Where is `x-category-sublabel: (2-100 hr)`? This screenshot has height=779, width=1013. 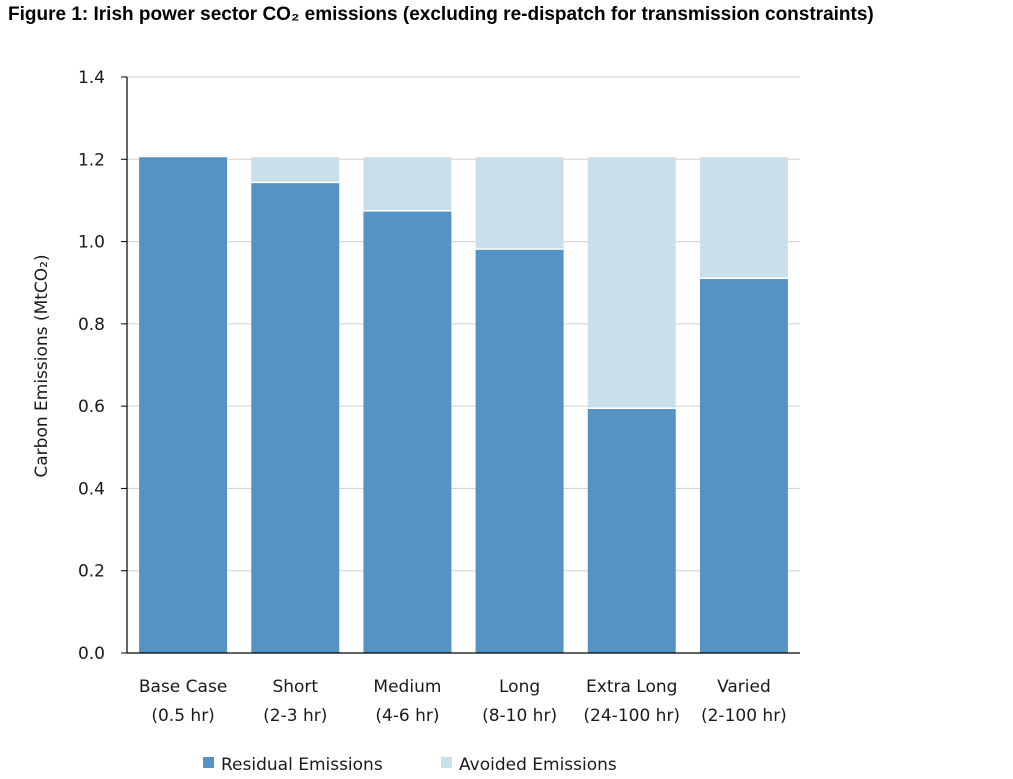
x-category-sublabel: (2-100 hr) is located at coordinates (744, 716).